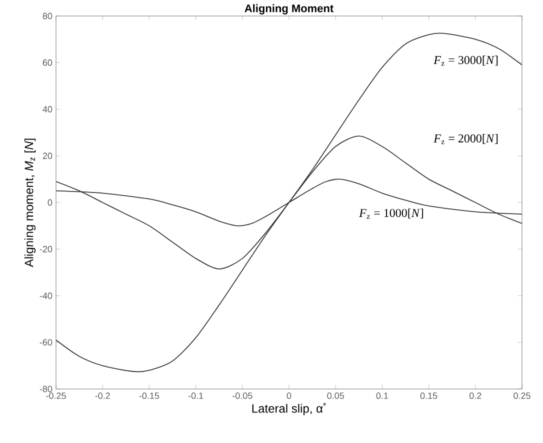 The height and width of the screenshot is (443, 543). Describe the element at coordinates (522, 395) in the screenshot. I see `x-tick-label: 0.25` at that location.